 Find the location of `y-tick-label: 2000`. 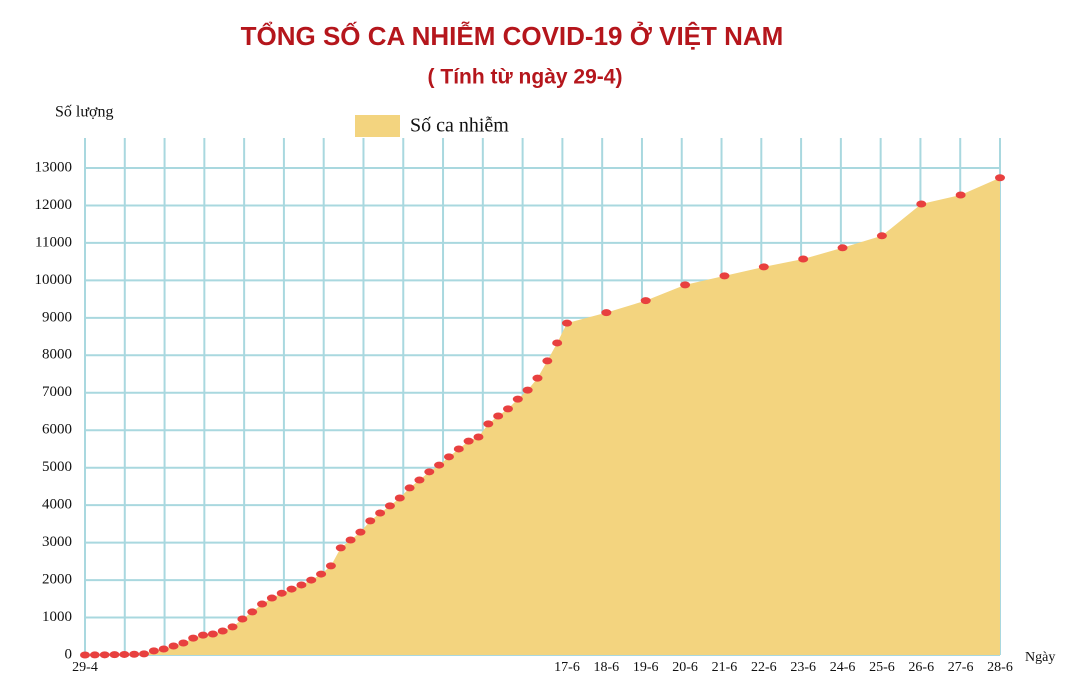

y-tick-label: 2000 is located at coordinates (57, 580).